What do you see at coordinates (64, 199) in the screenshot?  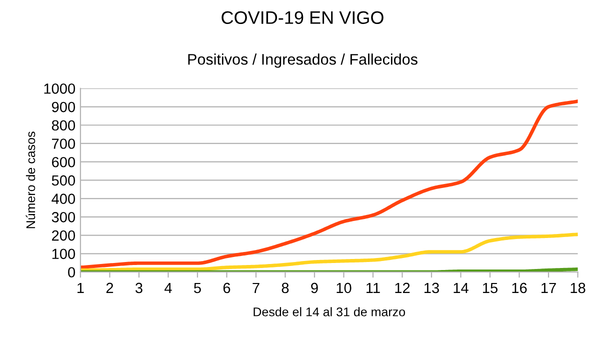 I see `y-tick-label: 400` at bounding box center [64, 199].